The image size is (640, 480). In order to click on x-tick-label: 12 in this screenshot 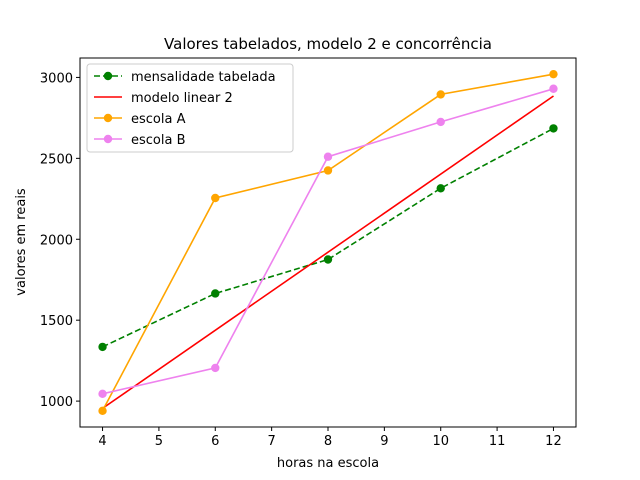, I will do `click(553, 441)`.